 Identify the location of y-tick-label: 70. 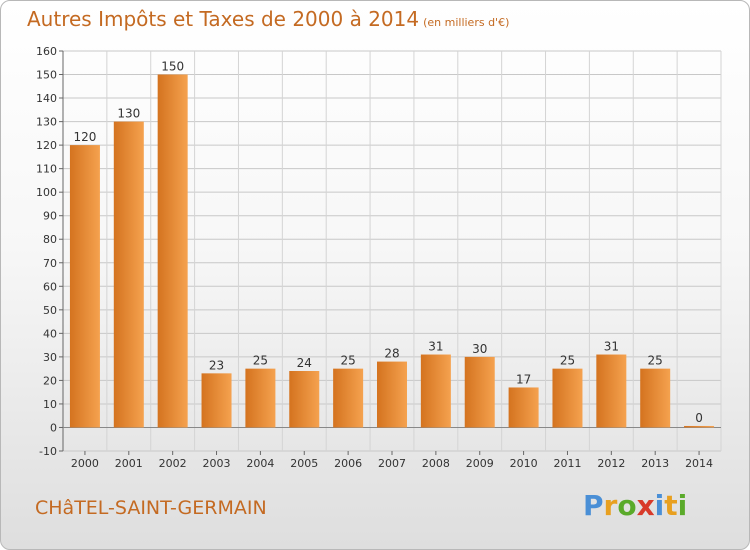
(50, 263).